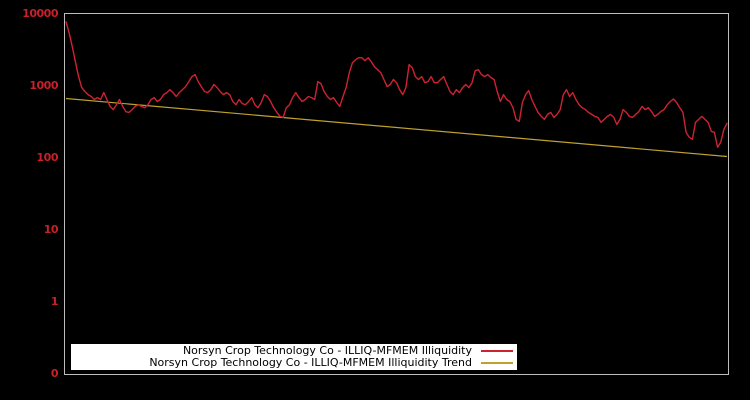  Describe the element at coordinates (497, 363) in the screenshot. I see `legend-swatch-trend` at that location.